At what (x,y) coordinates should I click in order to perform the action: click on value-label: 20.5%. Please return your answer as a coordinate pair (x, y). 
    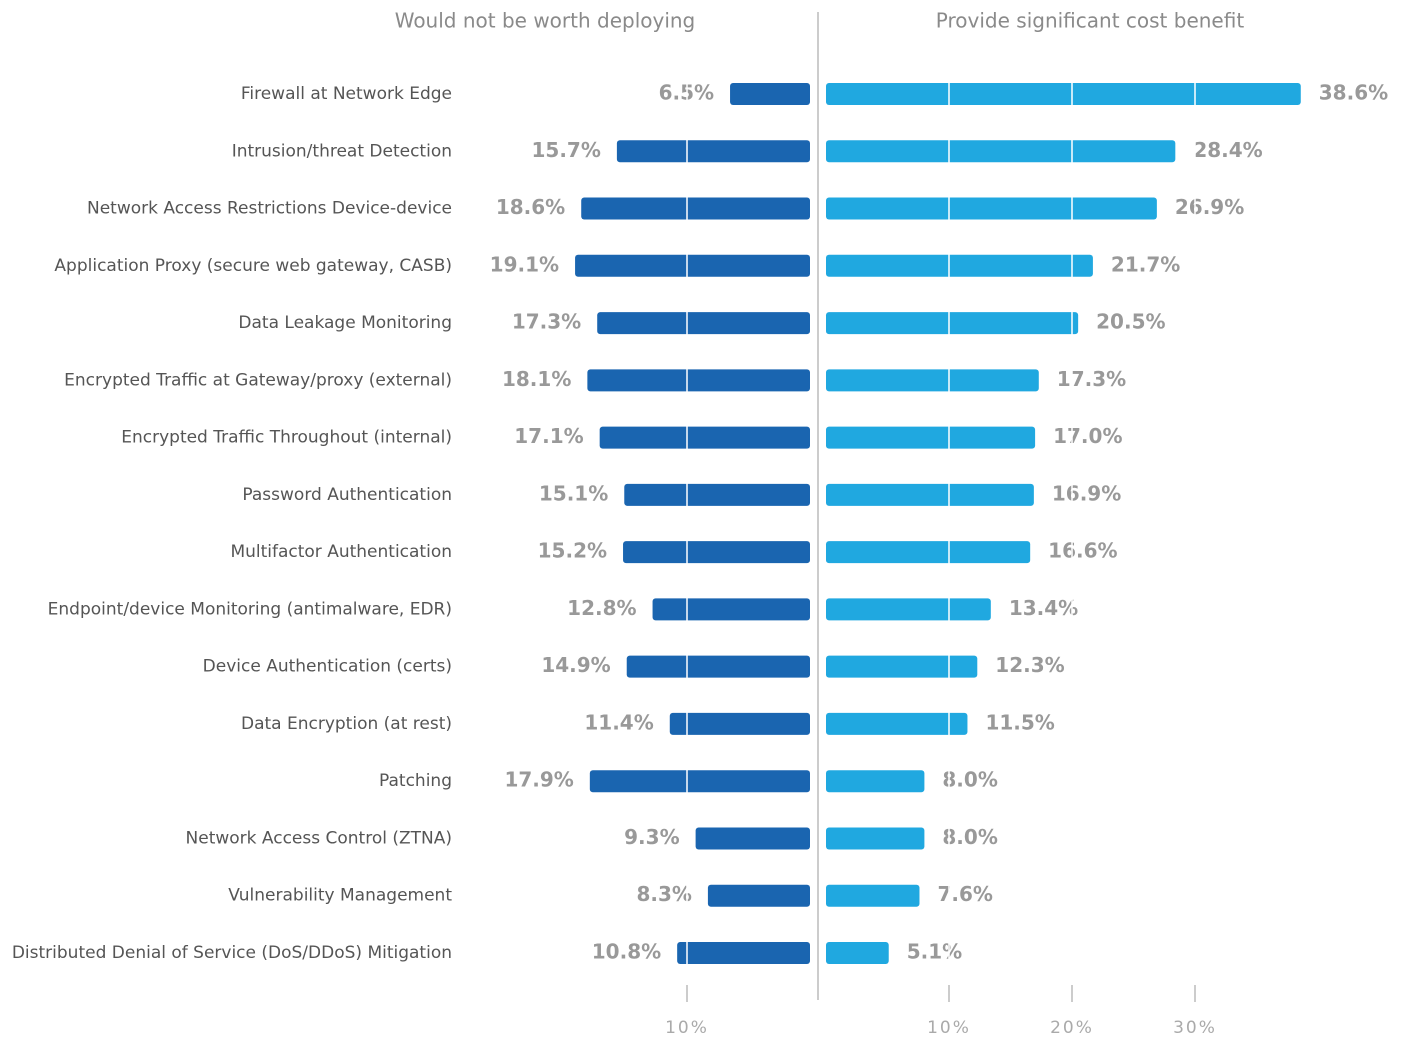
    Looking at the image, I should click on (1130, 322).